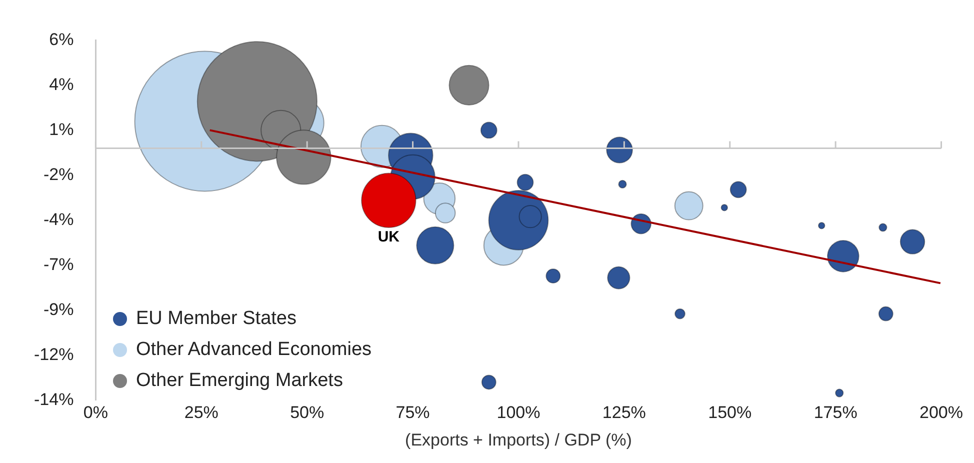  Describe the element at coordinates (941, 412) in the screenshot. I see `x-tick-label: 200%` at that location.